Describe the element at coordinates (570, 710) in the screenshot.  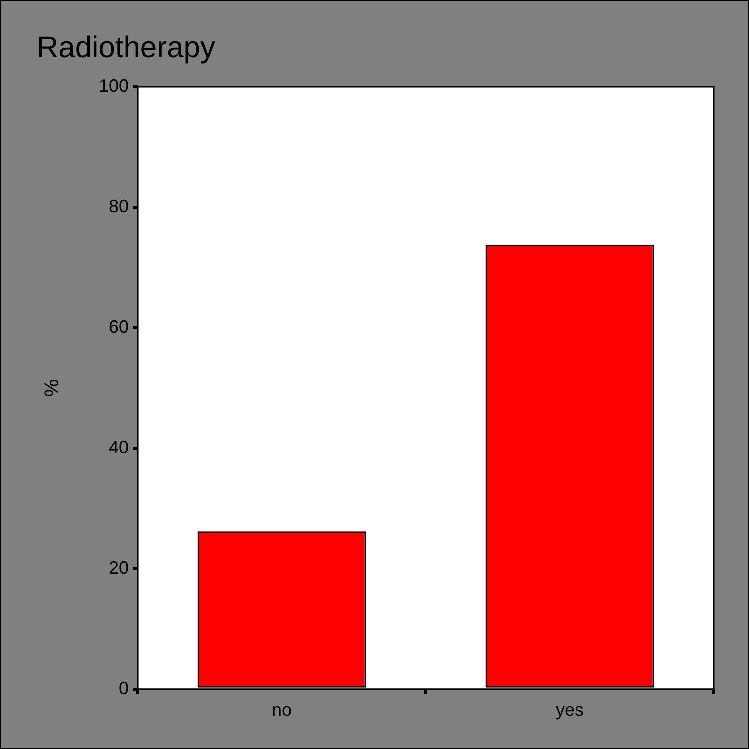
I see `x-tick-label: yes` at that location.